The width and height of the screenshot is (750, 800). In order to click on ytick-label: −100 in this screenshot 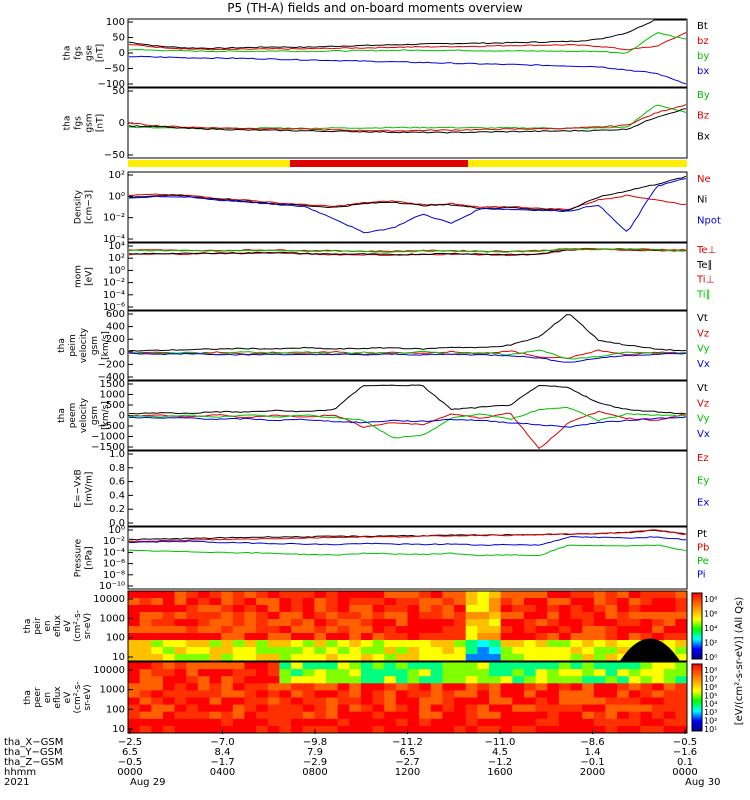, I will do `click(111, 84)`.